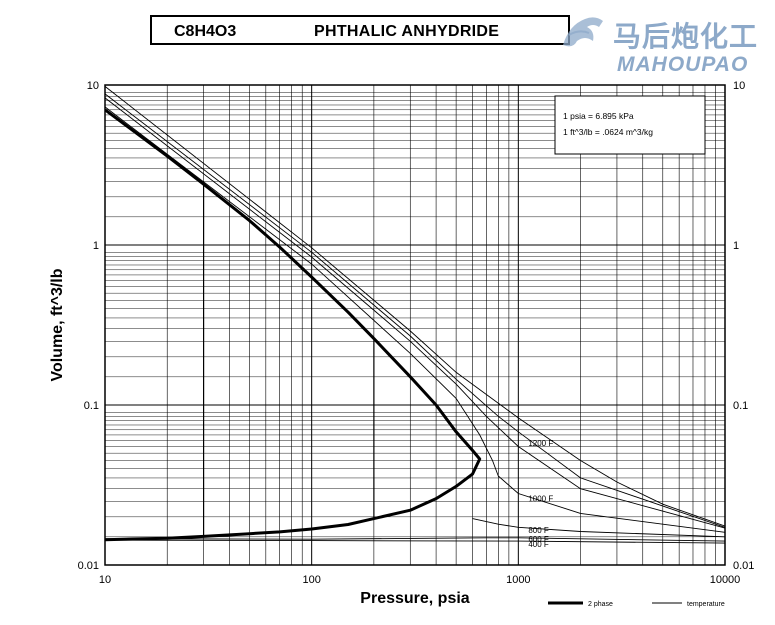 This screenshot has width=775, height=625. What do you see at coordinates (739, 86) in the screenshot?
I see `y-tick-label-right: 10` at bounding box center [739, 86].